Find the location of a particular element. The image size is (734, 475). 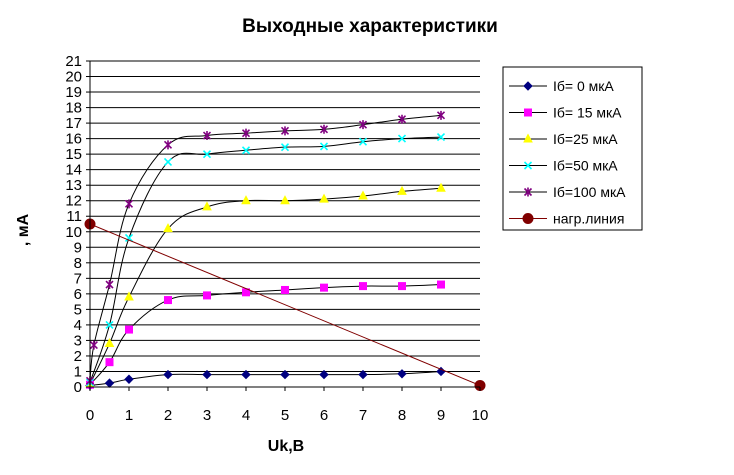

chart-title: Выходные характеристики is located at coordinates (370, 26).